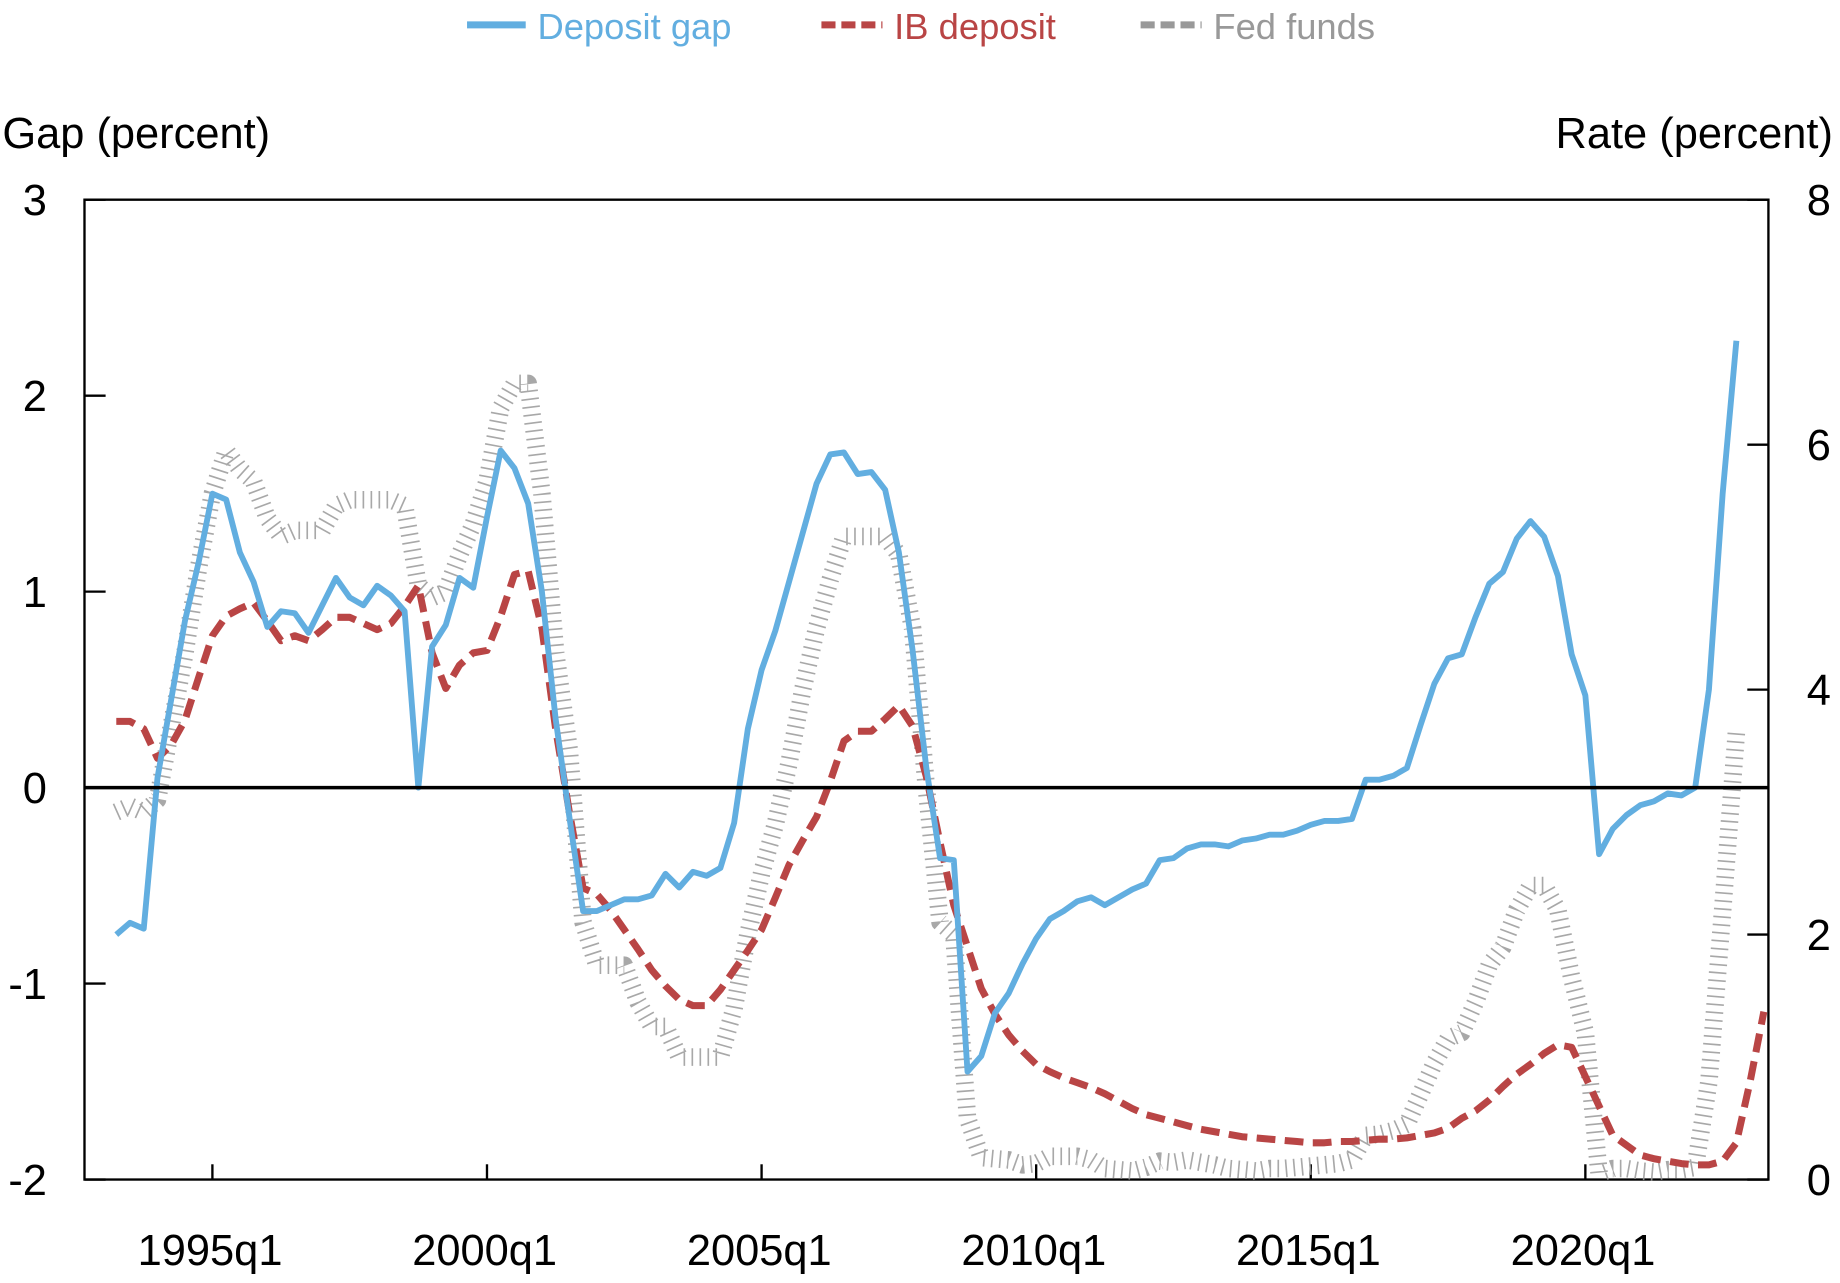 Image resolution: width=1840 pixels, height=1283 pixels. I want to click on legend-label-ib-deposit: IB deposit, so click(975, 26).